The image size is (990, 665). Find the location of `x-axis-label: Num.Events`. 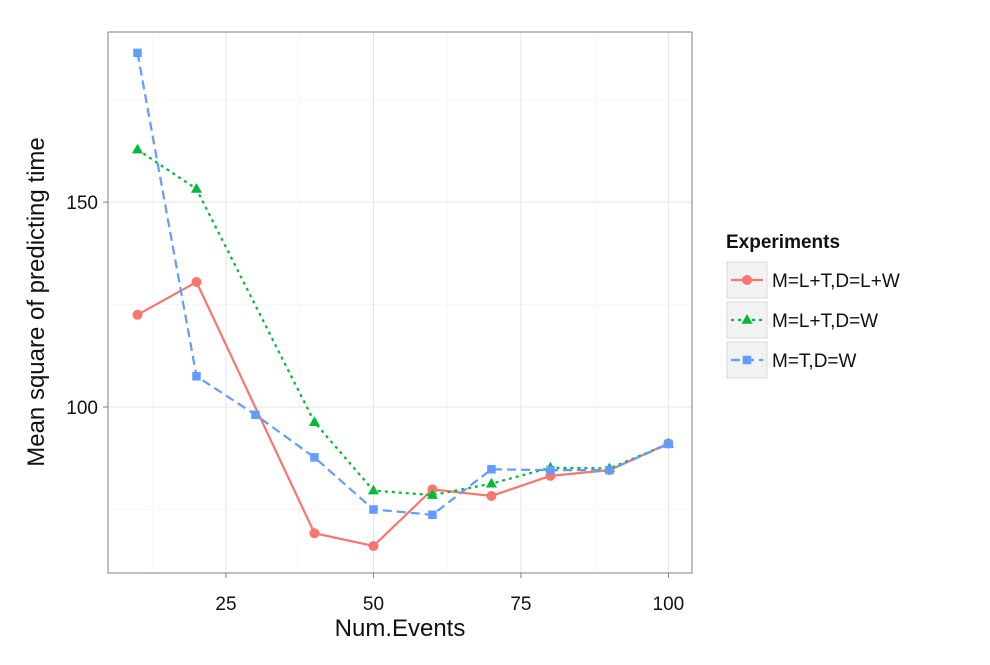

x-axis-label: Num.Events is located at coordinates (400, 628).